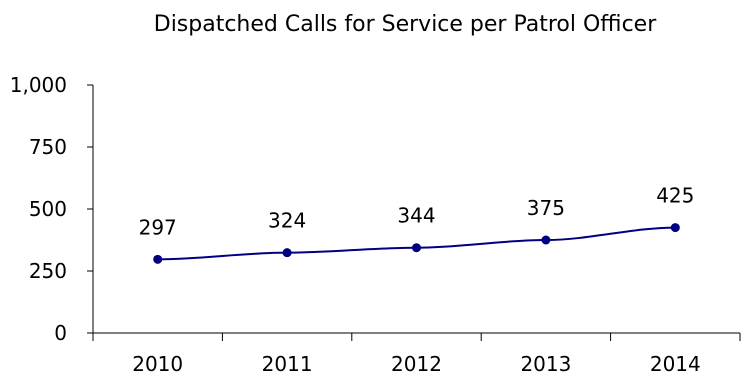 The image size is (756, 379). Describe the element at coordinates (545, 364) in the screenshot. I see `x-tick-label: 2013` at that location.